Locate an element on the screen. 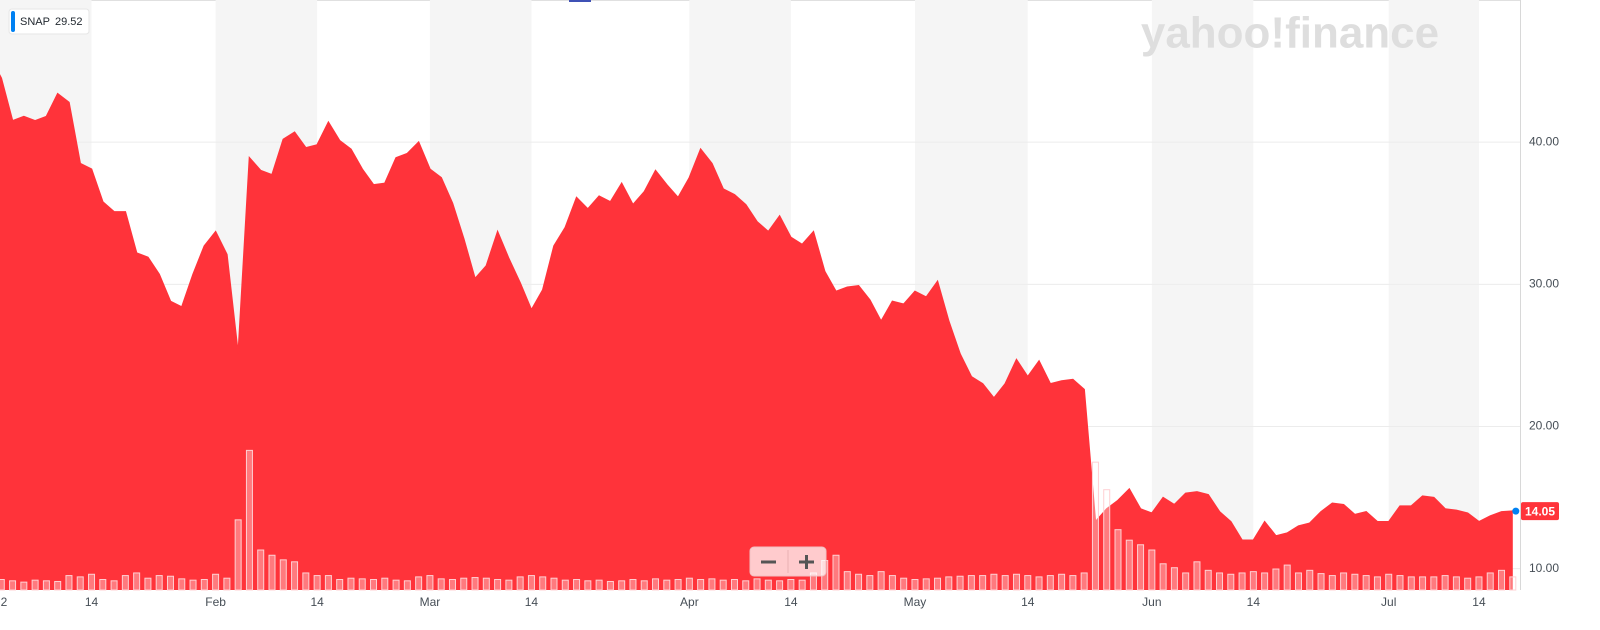 This screenshot has height=630, width=1600. x-tick-label: Apr is located at coordinates (689, 602).